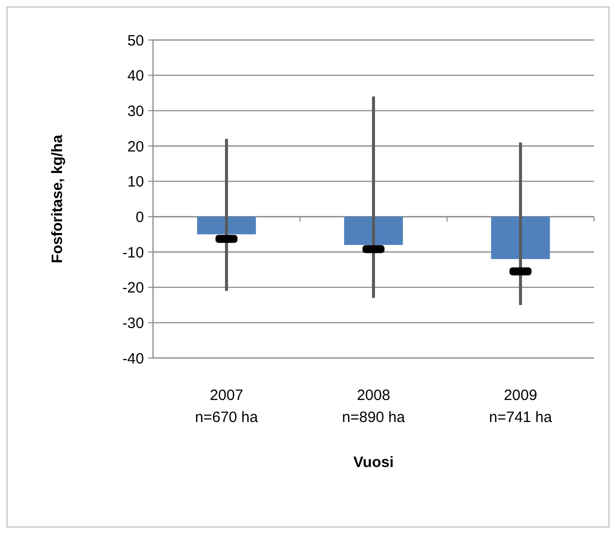 The height and width of the screenshot is (534, 616). I want to click on y-axis-title: Fosforitase, kg/ha, so click(57, 199).